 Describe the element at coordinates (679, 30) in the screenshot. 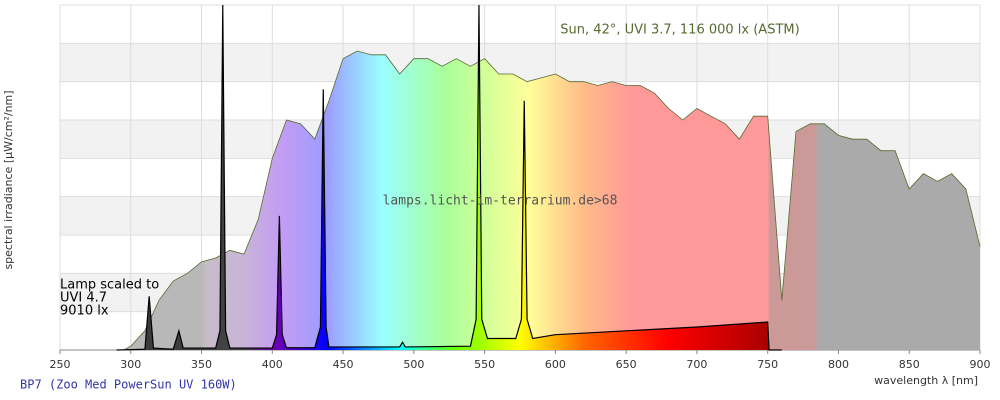

I see `series-label: Sun, 42°, UVI 3.7, 116 000 lx (ASTM)` at that location.